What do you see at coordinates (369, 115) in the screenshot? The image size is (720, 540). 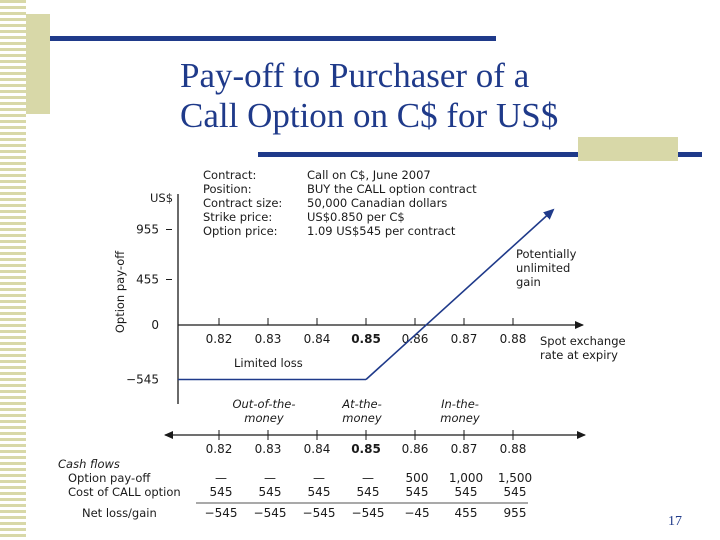 I see `title-line-2: Call Option on C$ for US$` at bounding box center [369, 115].